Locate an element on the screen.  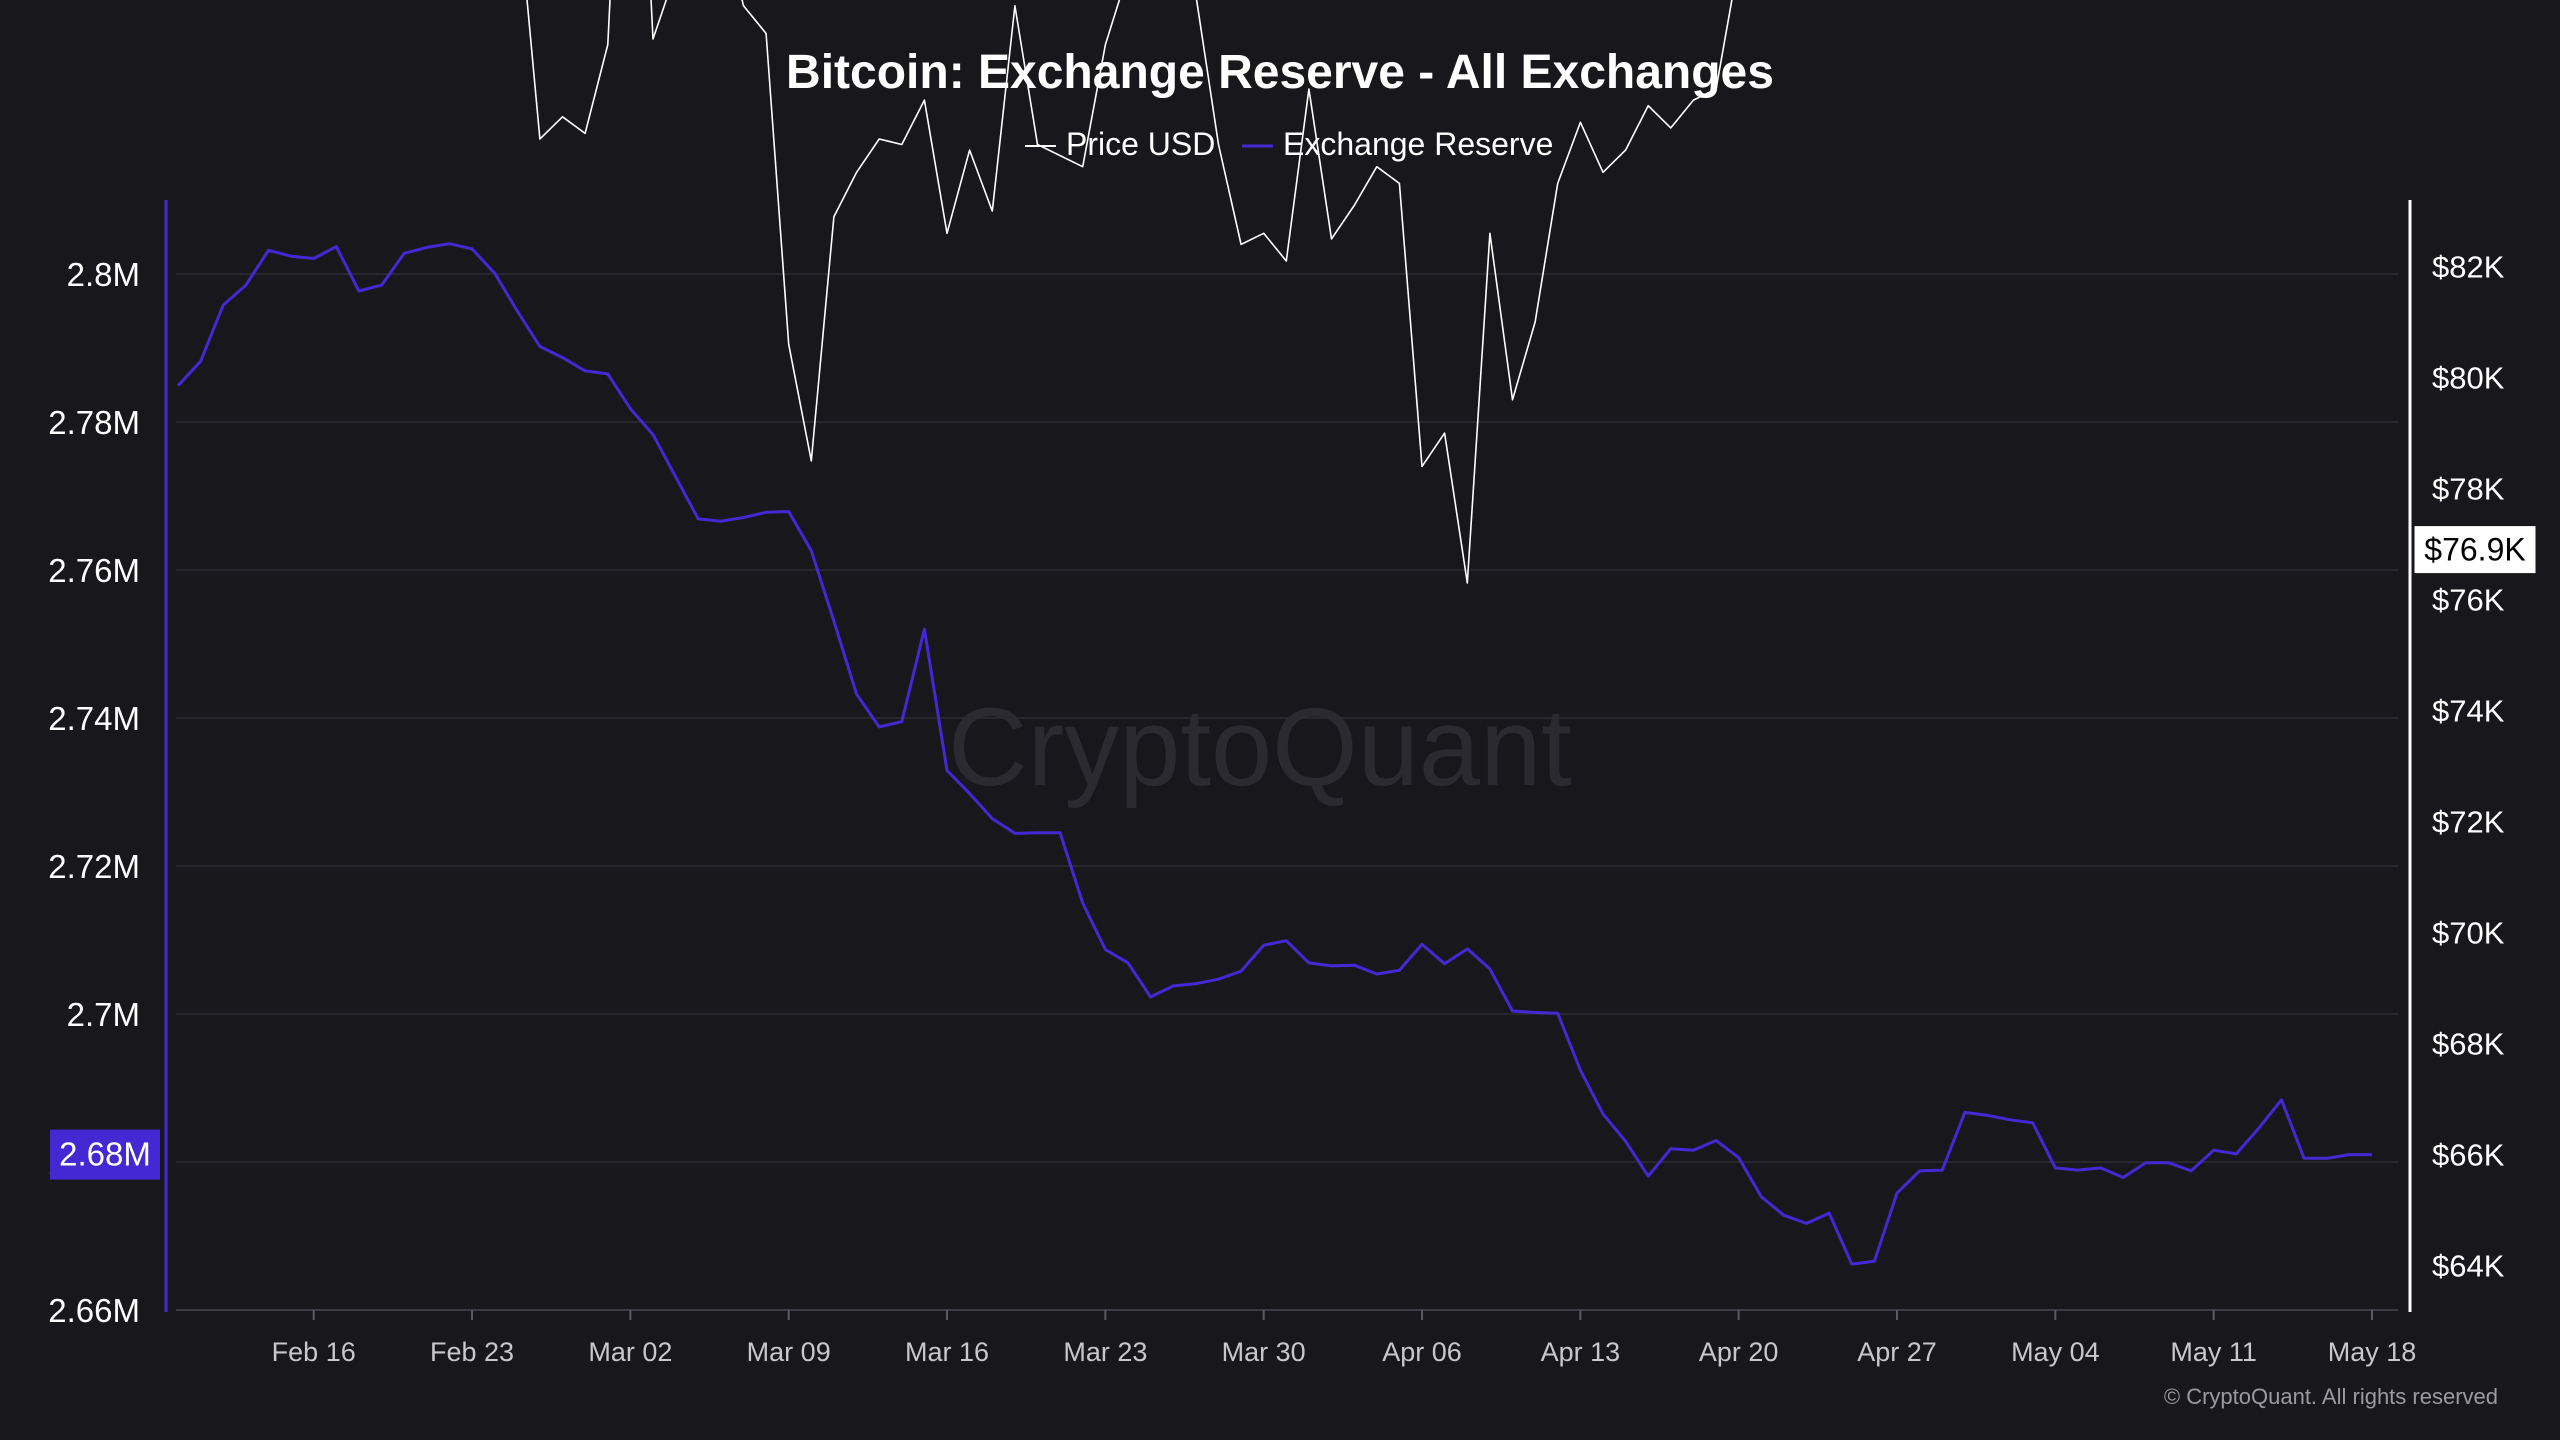
legend-reserve-label: Exchange Reserve is located at coordinates (1418, 144).